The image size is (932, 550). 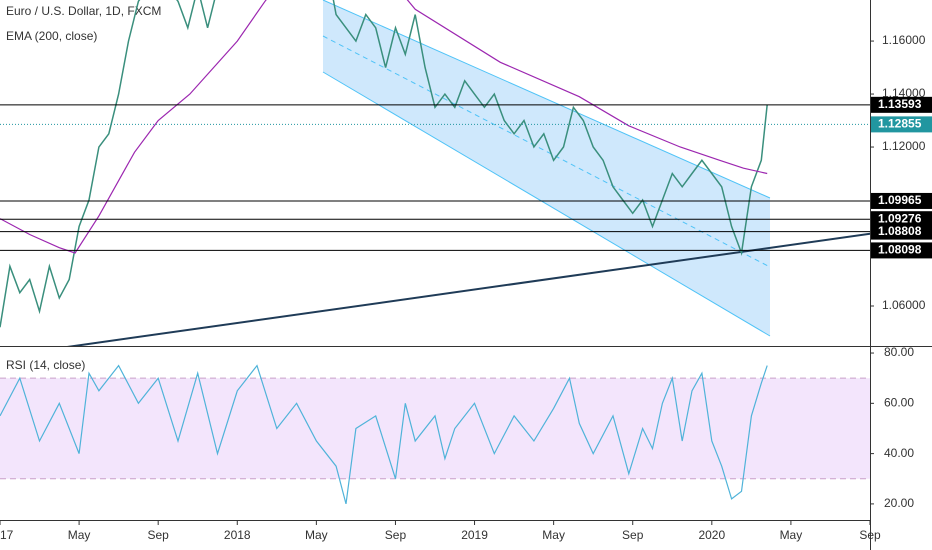 I want to click on y-tick-label: 1.16000, so click(x=904, y=40).